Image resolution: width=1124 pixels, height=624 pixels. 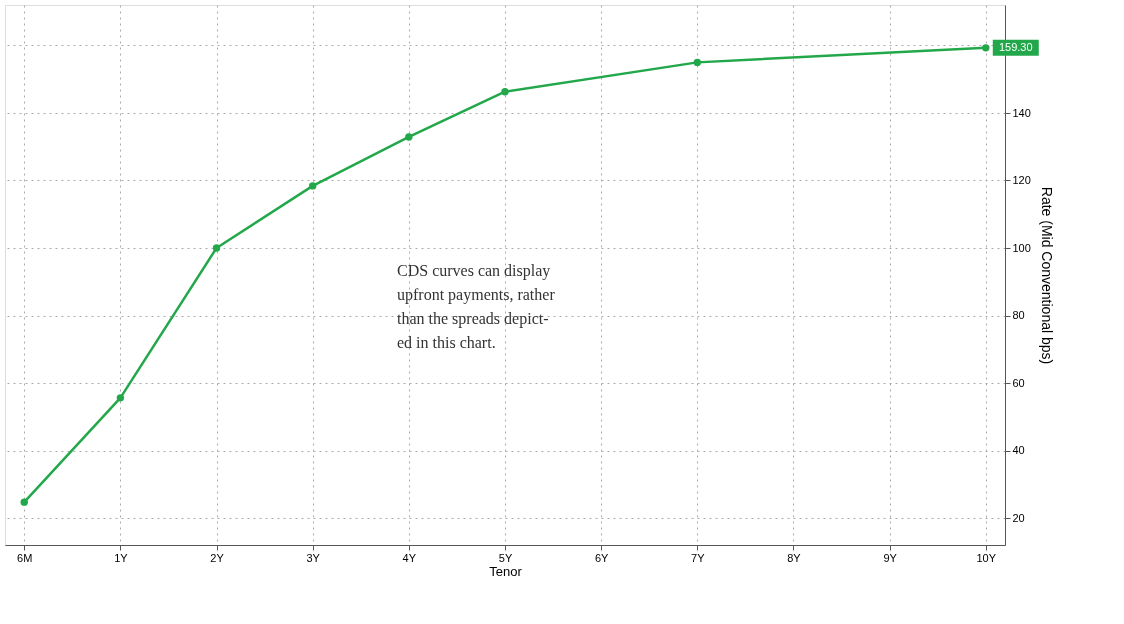 What do you see at coordinates (476, 306) in the screenshot?
I see `annotation: CDS curves can display upfront payments, rather than the spreads depict- ed in this chart.` at bounding box center [476, 306].